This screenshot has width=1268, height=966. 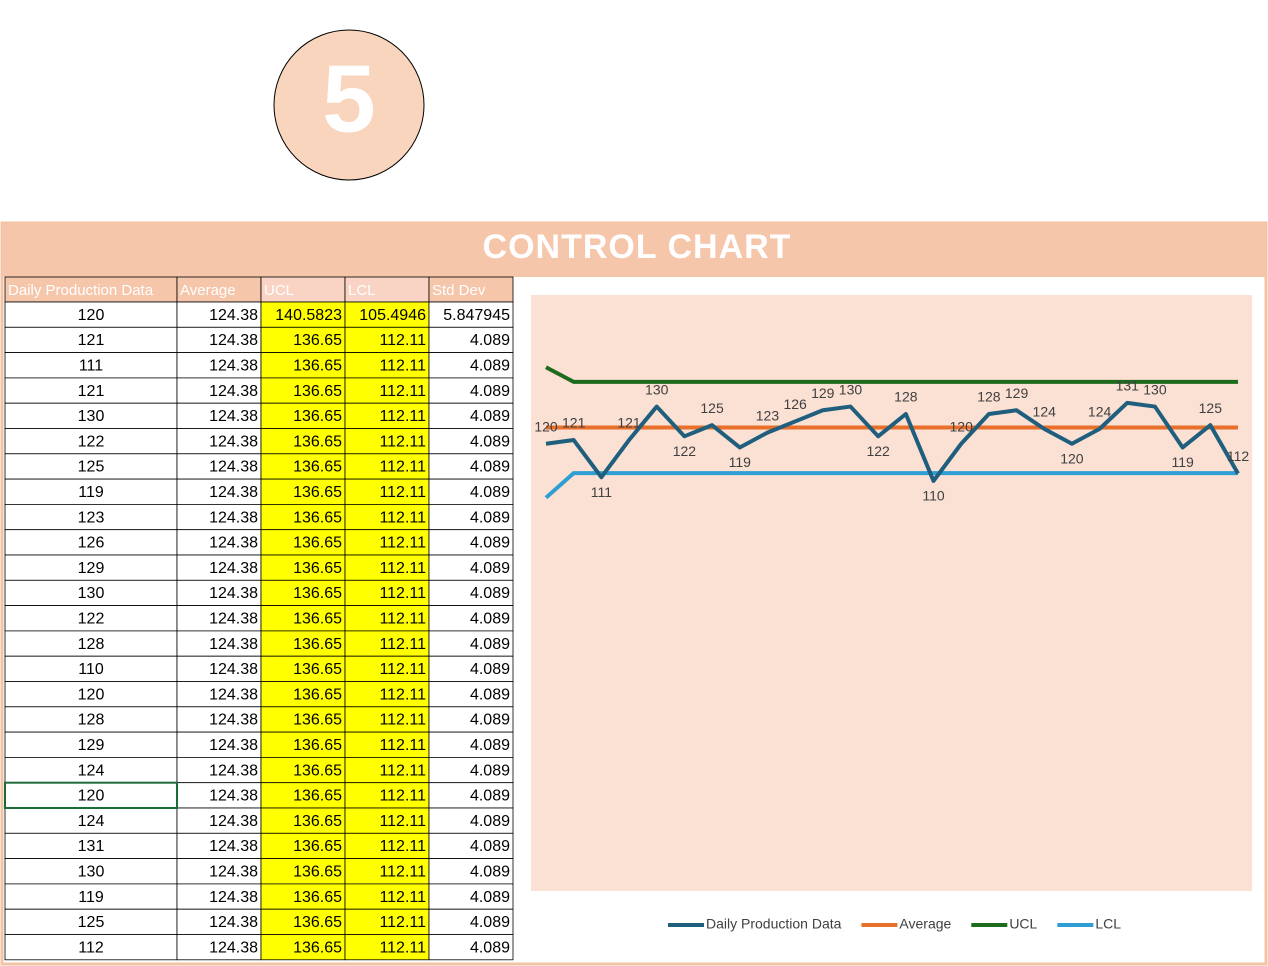 What do you see at coordinates (1100, 412) in the screenshot?
I see `data-label: 124` at bounding box center [1100, 412].